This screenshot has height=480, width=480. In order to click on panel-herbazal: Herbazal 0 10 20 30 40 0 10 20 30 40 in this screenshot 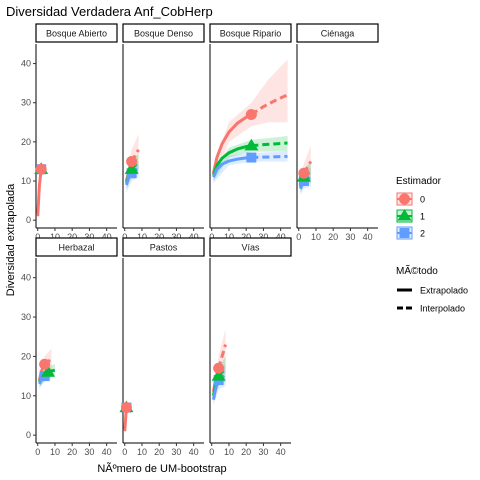, I will do `click(69, 347)`.